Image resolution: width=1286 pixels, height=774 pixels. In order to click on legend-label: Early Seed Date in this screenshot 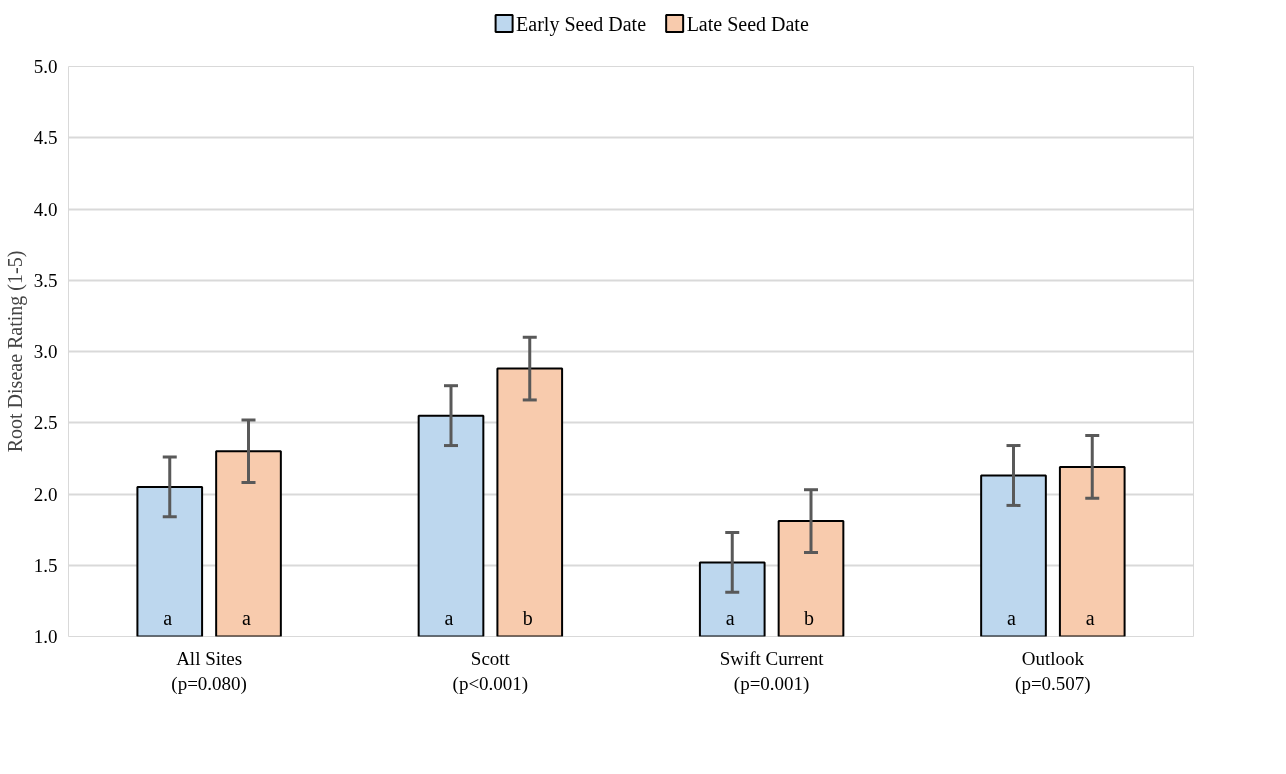, I will do `click(581, 24)`.